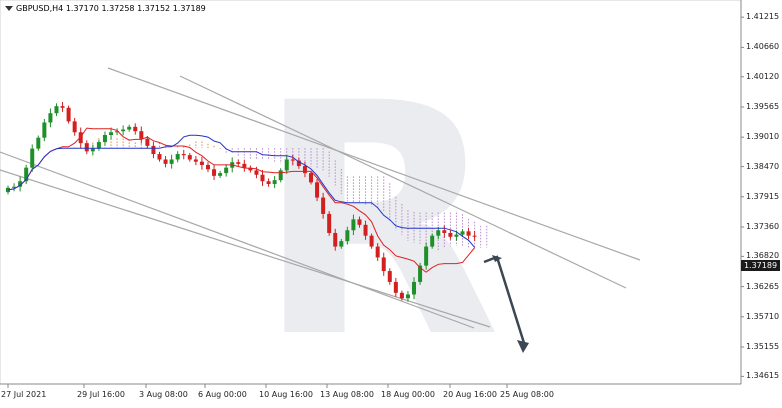 The width and height of the screenshot is (782, 408). What do you see at coordinates (497, 258) in the screenshot?
I see `forecast-arrow-tip` at bounding box center [497, 258].